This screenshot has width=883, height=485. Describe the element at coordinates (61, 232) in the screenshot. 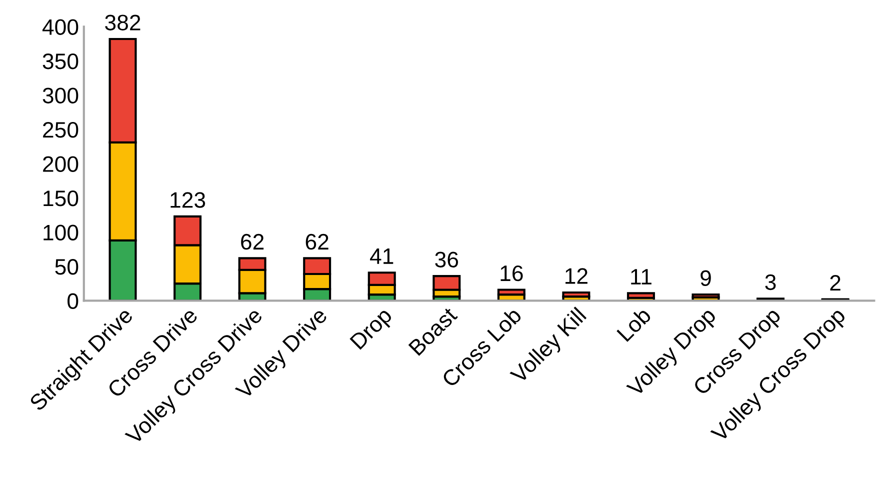

I see `y-tick-label: 100` at that location.